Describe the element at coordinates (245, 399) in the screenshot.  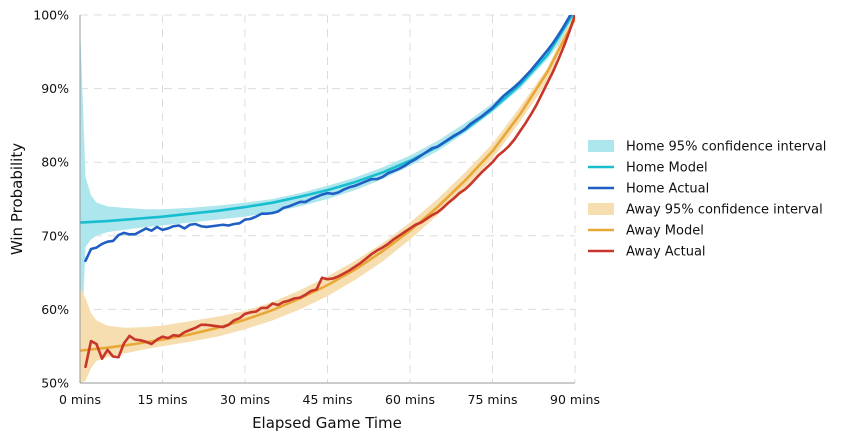
I see `x-tick-label: 30 mins` at that location.